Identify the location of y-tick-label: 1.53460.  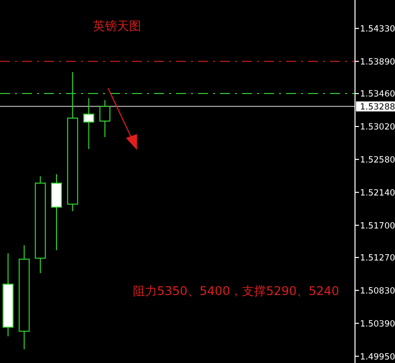
(377, 95).